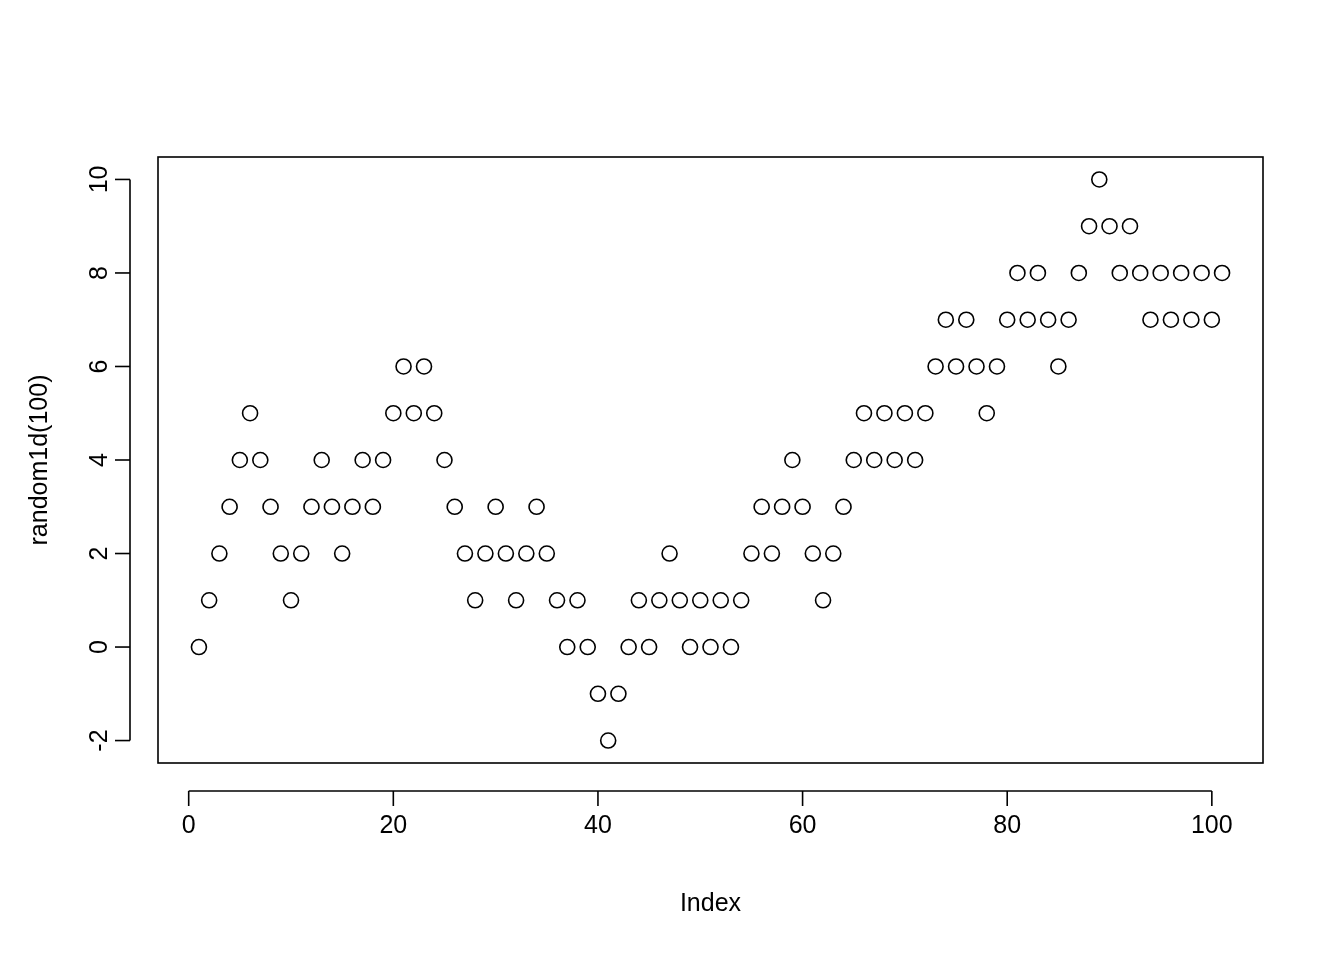  What do you see at coordinates (393, 824) in the screenshot?
I see `x-tick-label: 20` at bounding box center [393, 824].